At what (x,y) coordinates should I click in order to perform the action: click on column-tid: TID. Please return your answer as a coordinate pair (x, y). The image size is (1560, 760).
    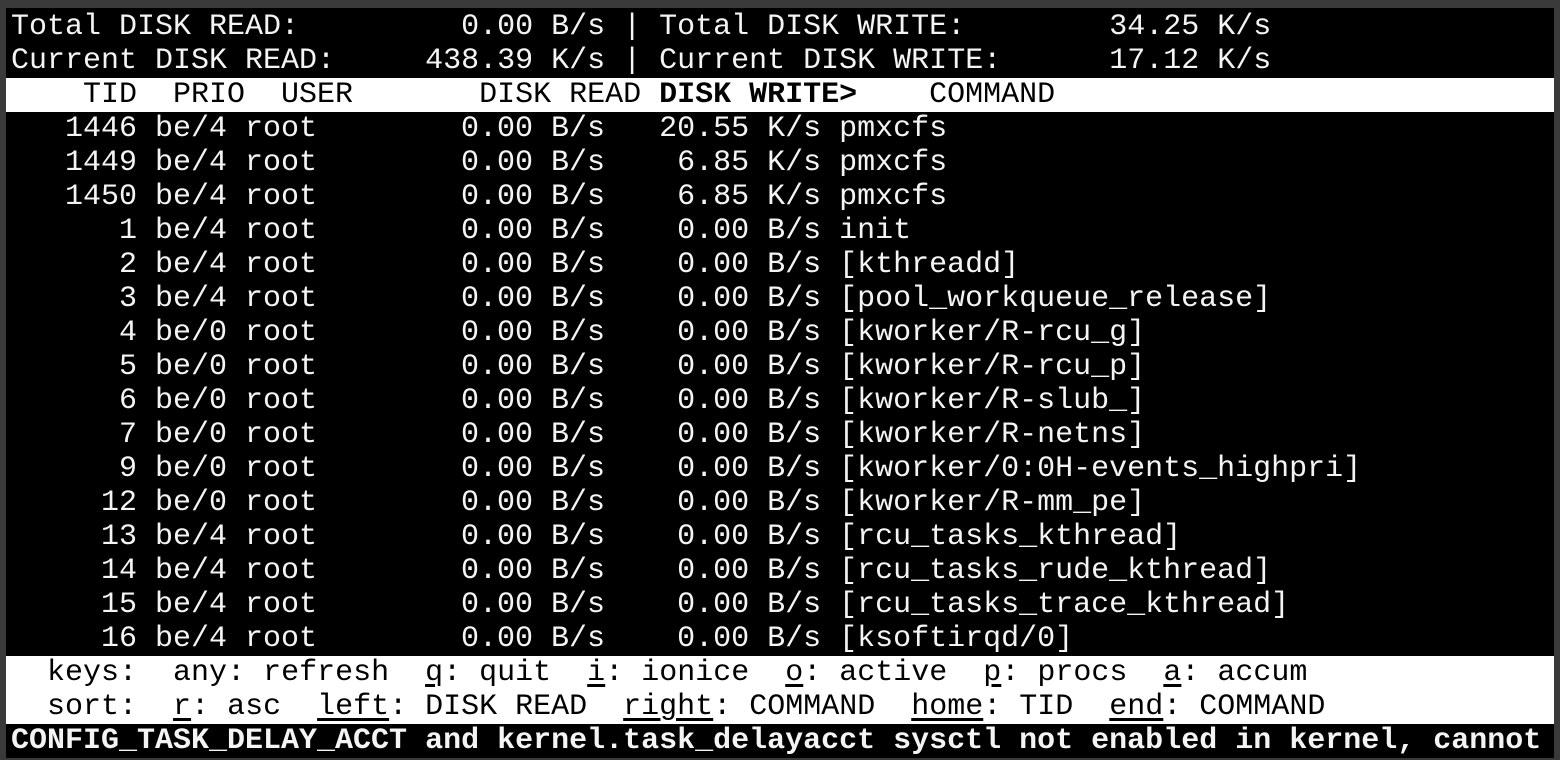
    Looking at the image, I should click on (110, 95).